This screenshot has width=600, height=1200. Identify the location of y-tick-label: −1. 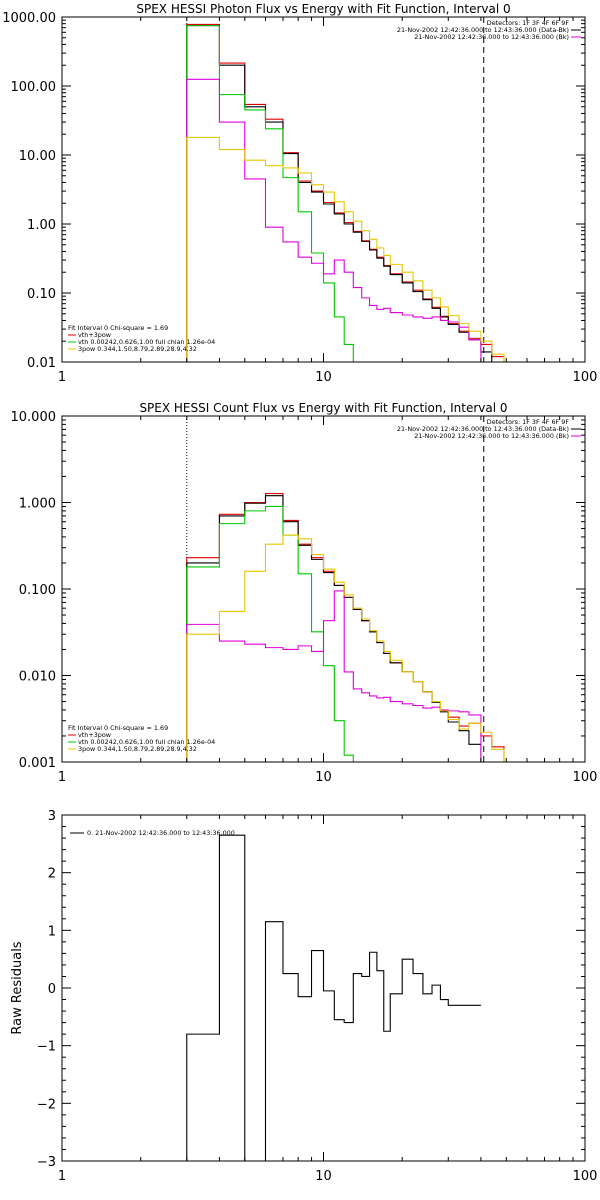
(46, 1047).